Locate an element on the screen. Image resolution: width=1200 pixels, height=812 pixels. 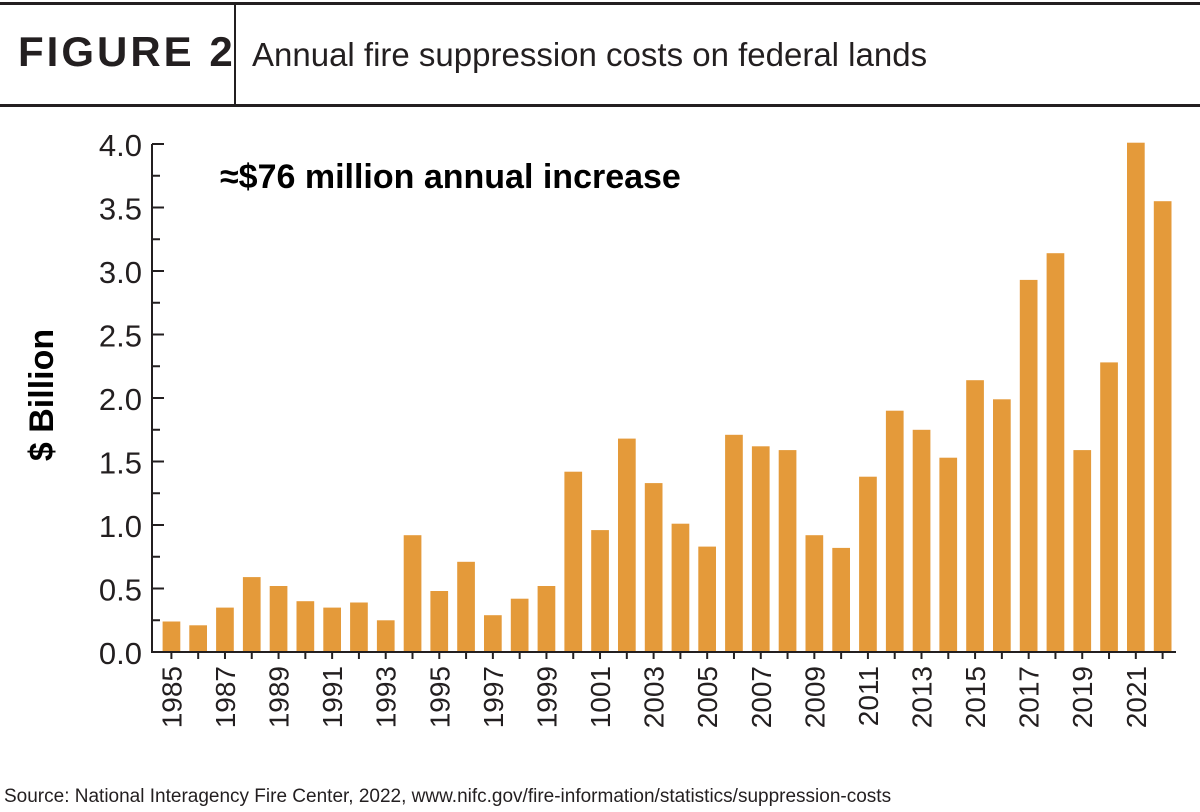
bar-2011 is located at coordinates (868, 564).